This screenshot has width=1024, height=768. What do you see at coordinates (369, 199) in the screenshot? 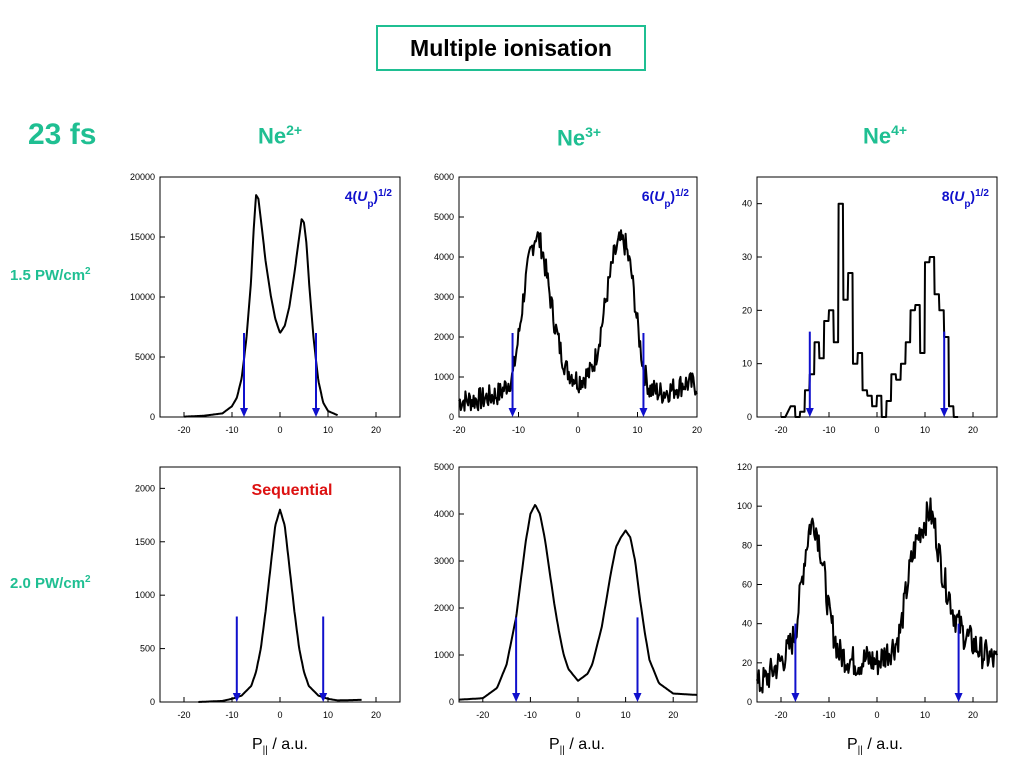
I see `annotation-ponderomotive: 4(Up)1/2` at bounding box center [369, 199].